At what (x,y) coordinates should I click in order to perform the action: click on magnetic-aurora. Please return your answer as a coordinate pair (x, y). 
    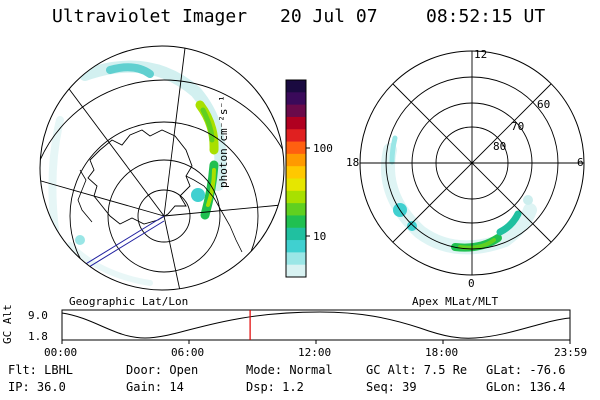
    Looking at the image, I should click on (459, 195).